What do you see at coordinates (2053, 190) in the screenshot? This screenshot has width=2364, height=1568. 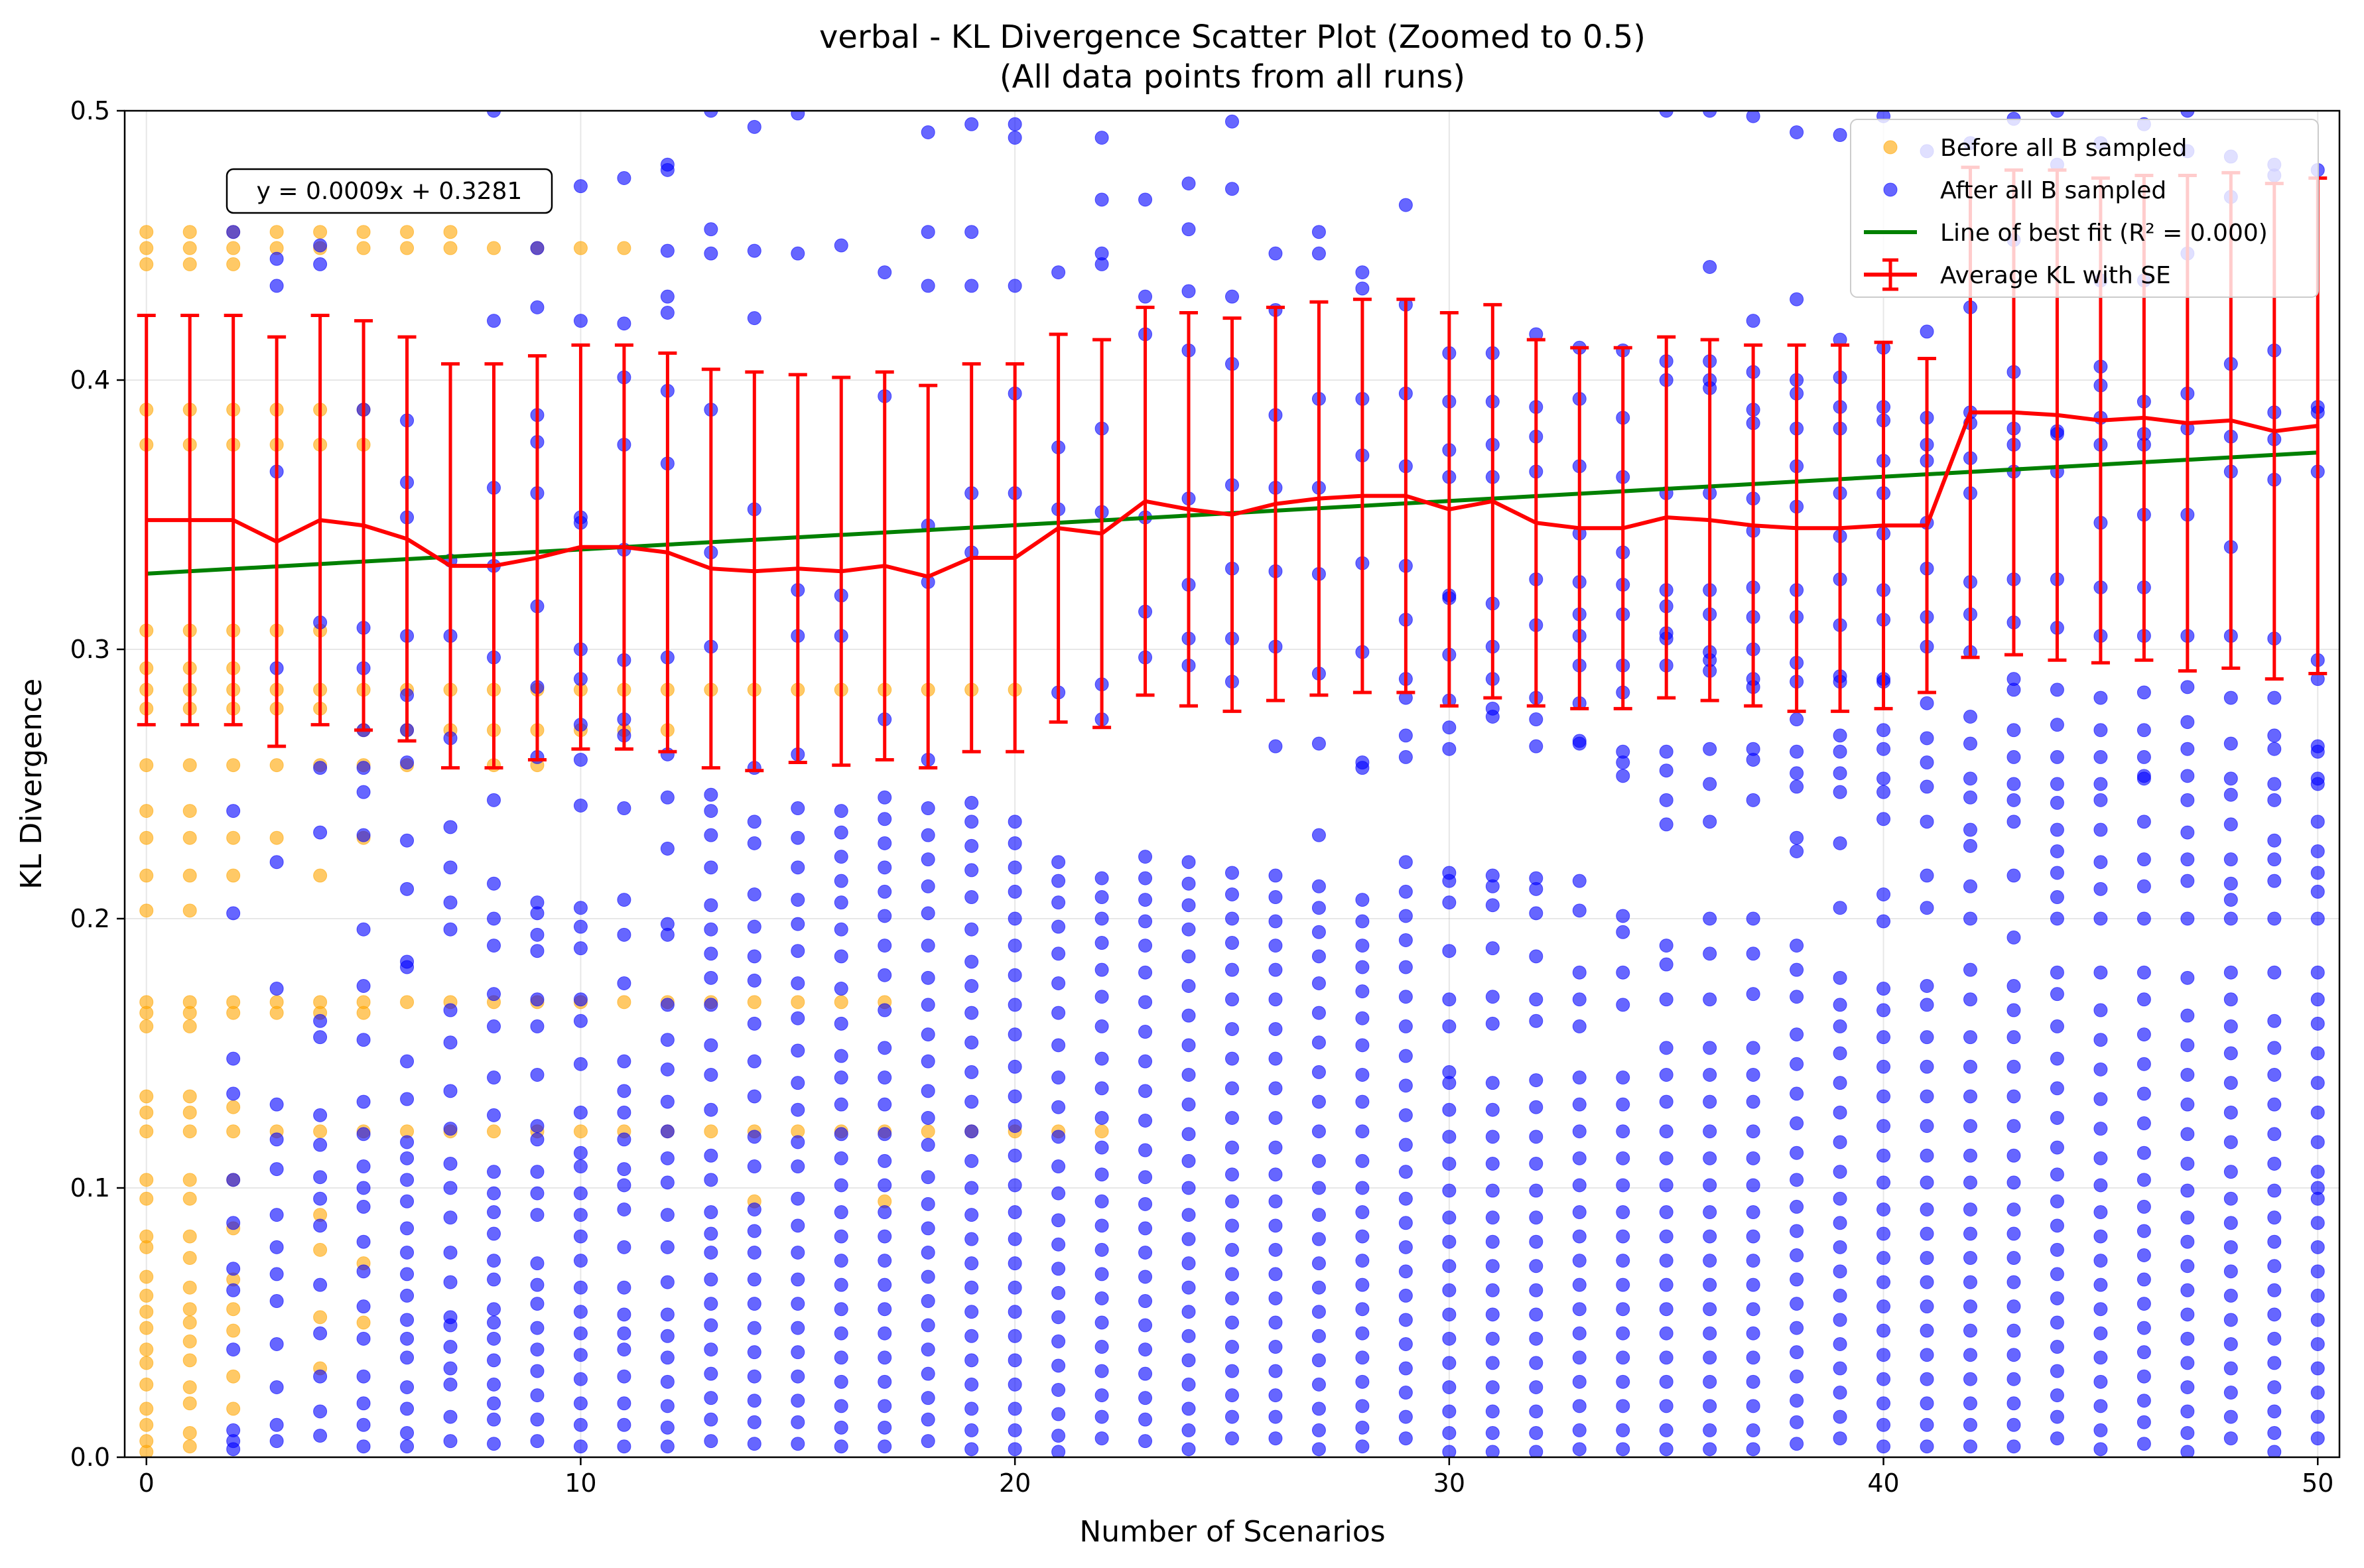 I see `legend-label: After all B sampled` at bounding box center [2053, 190].